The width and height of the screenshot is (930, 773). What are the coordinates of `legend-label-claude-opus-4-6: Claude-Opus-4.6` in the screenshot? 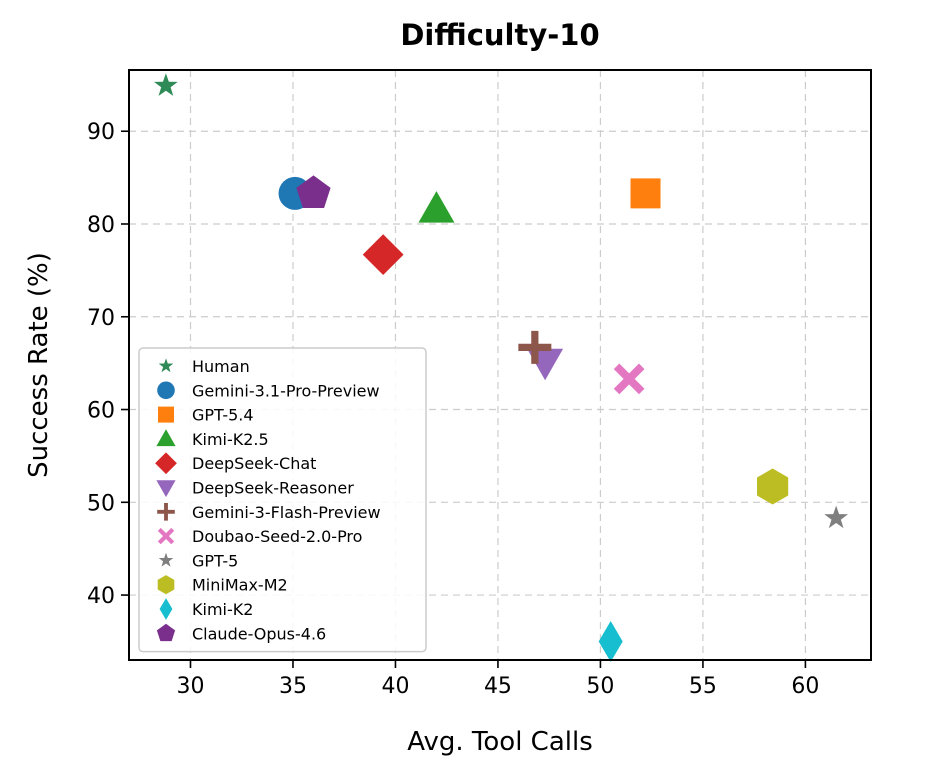 It's located at (259, 633).